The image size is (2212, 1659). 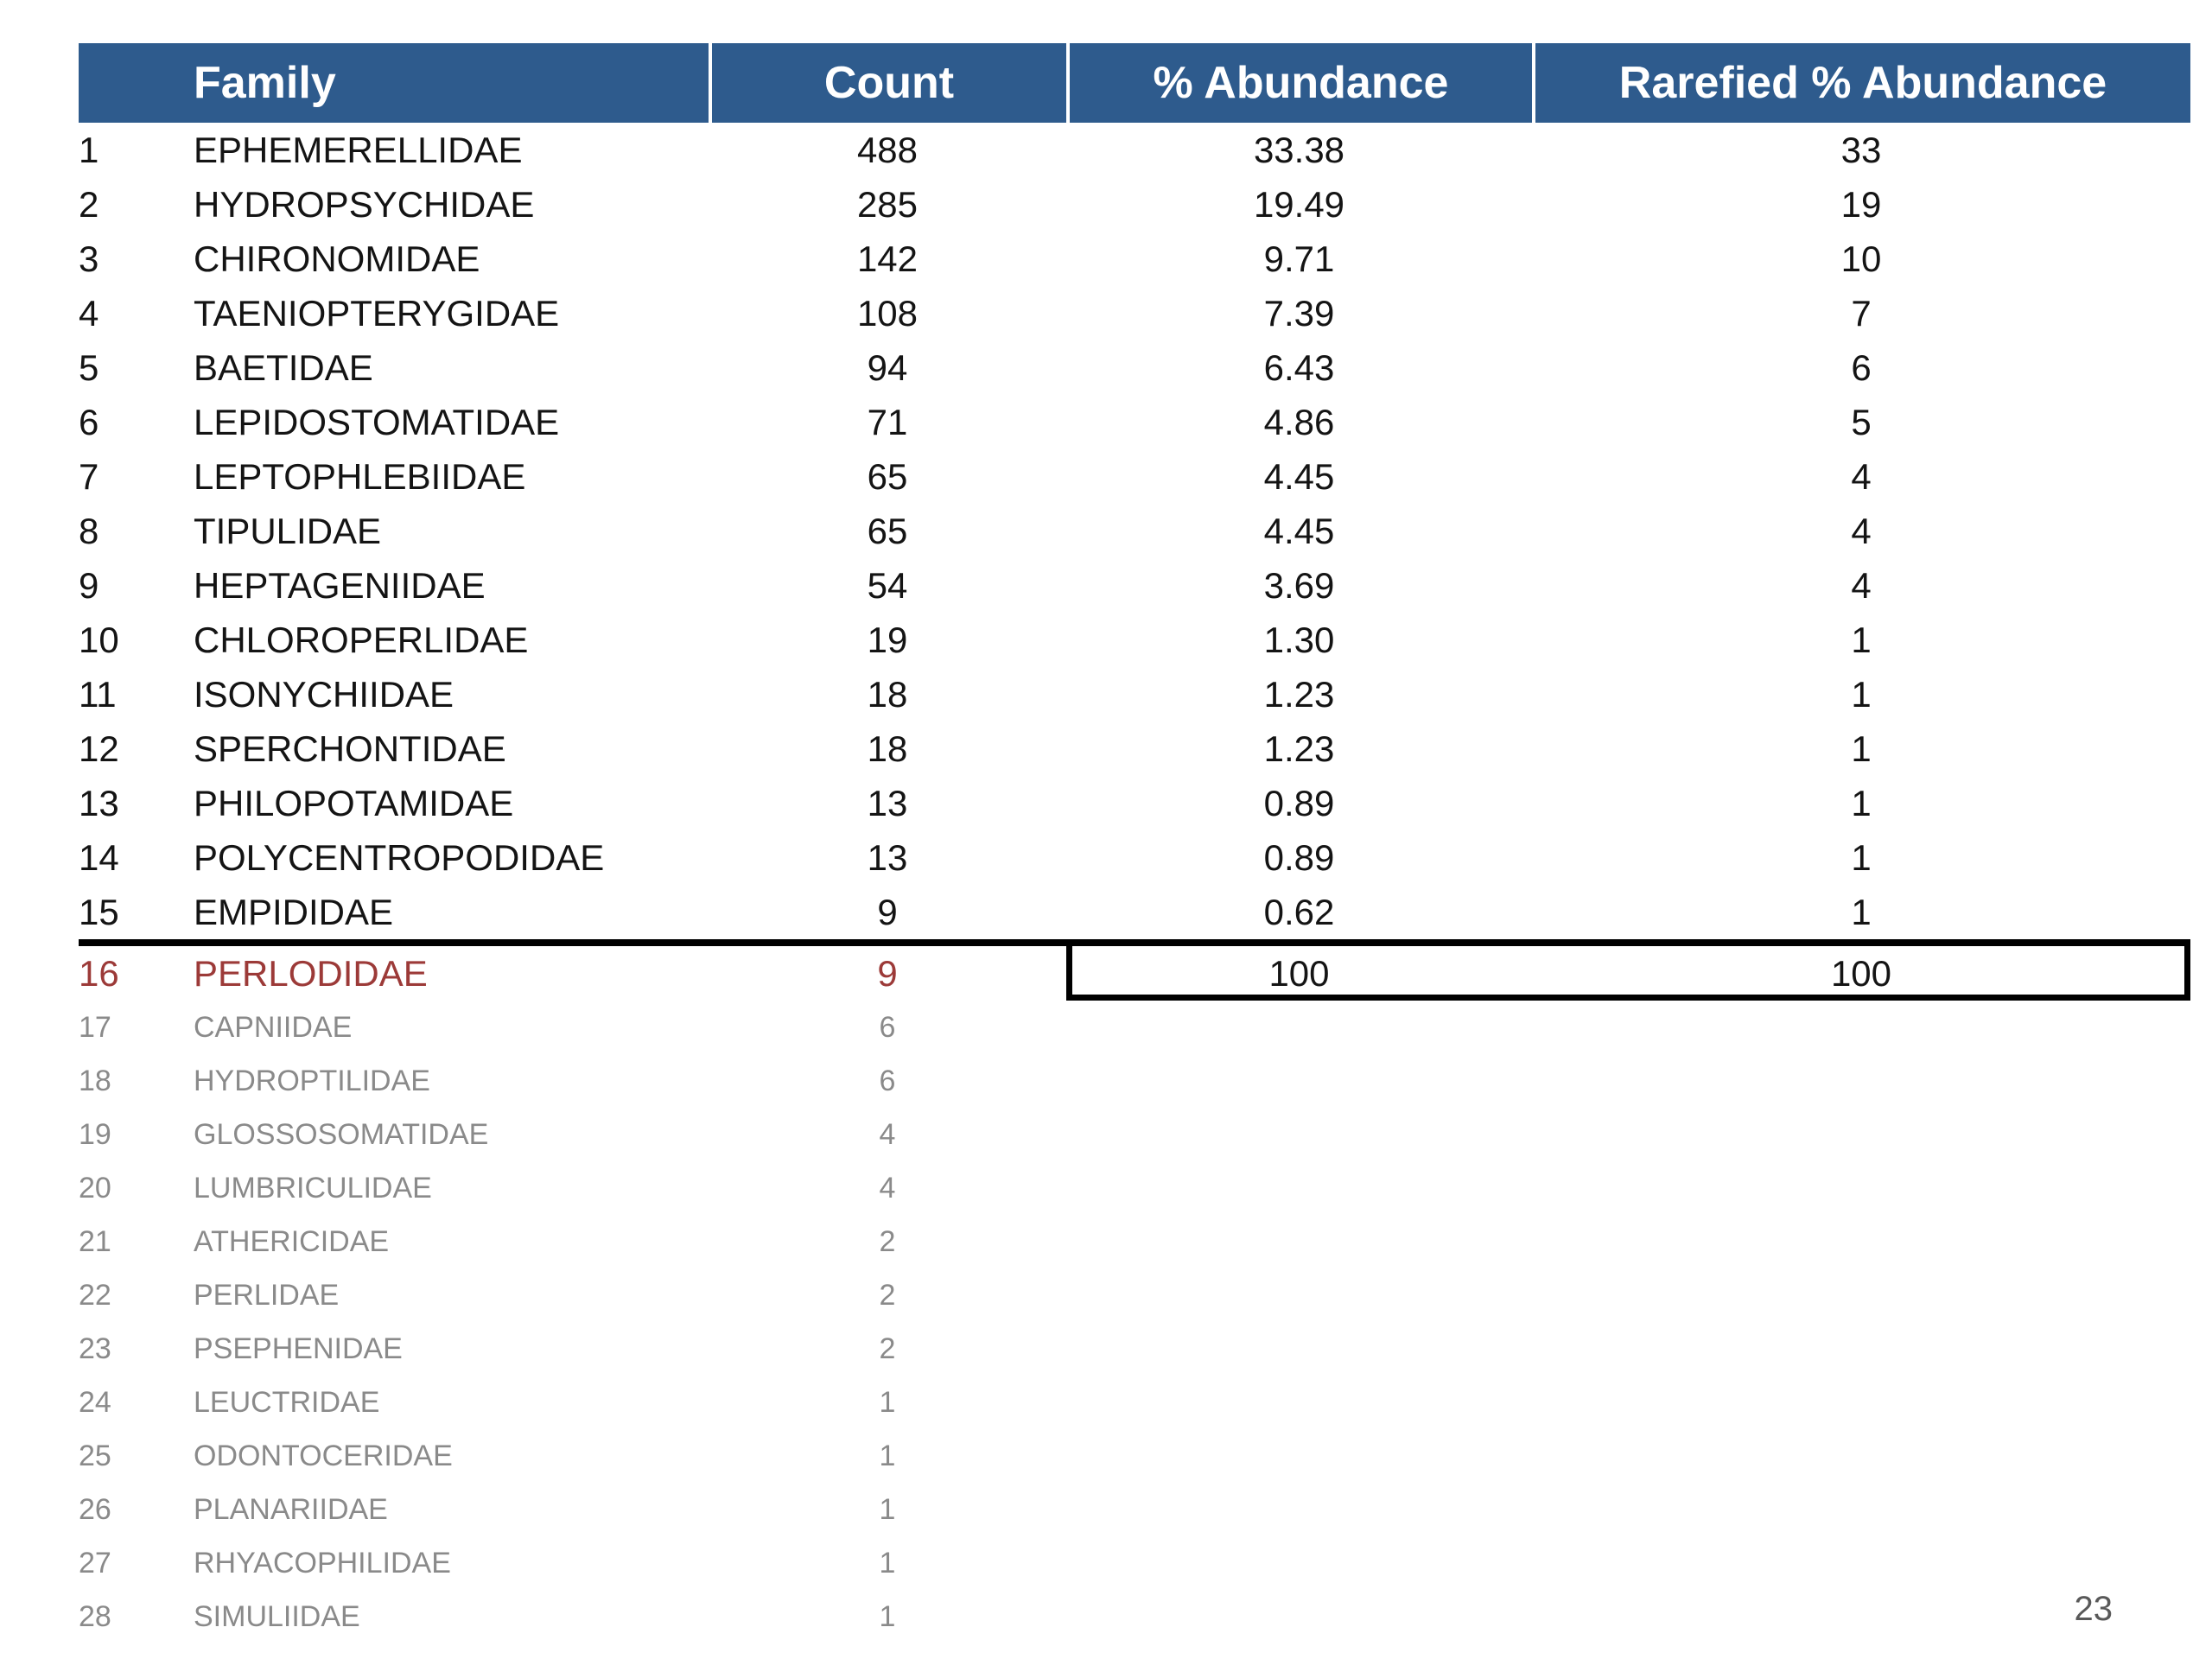 What do you see at coordinates (1134, 1027) in the screenshot?
I see `table-row: 17 CAPNIIDAE 6` at bounding box center [1134, 1027].